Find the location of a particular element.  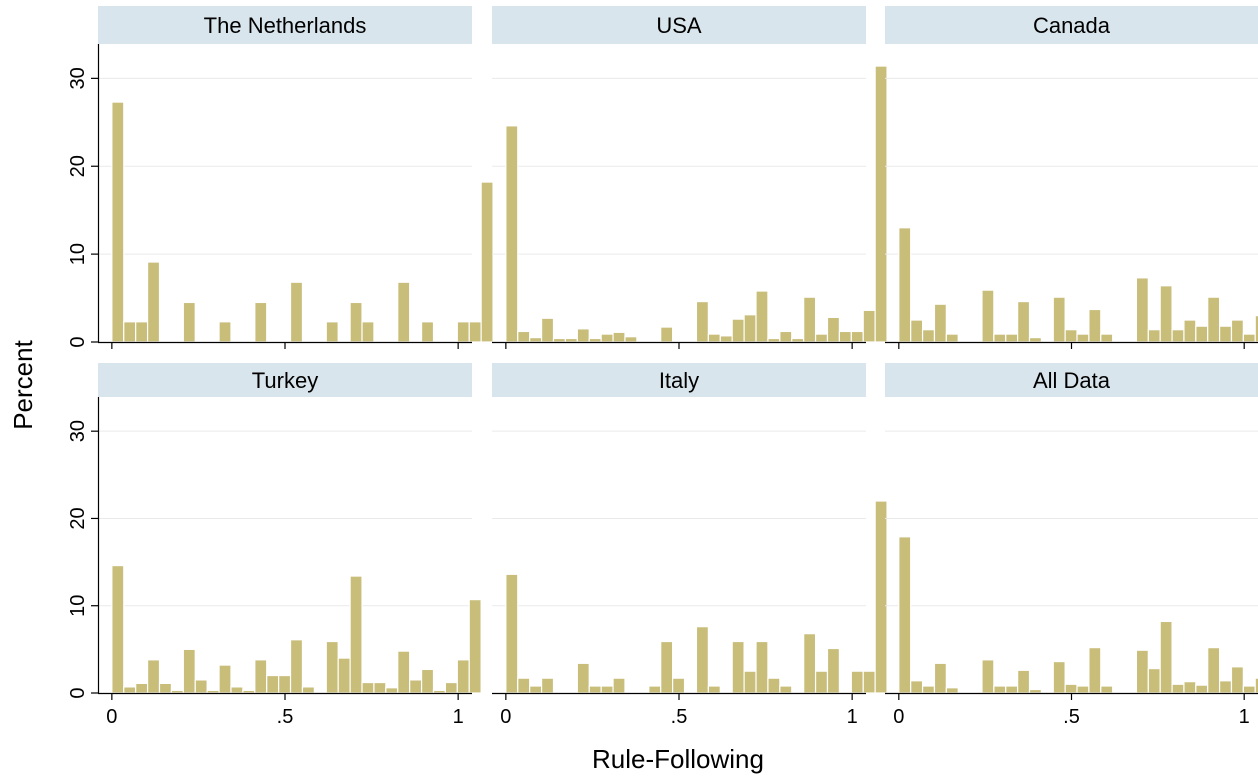

y-tick-label: 20 is located at coordinates (78, 166).